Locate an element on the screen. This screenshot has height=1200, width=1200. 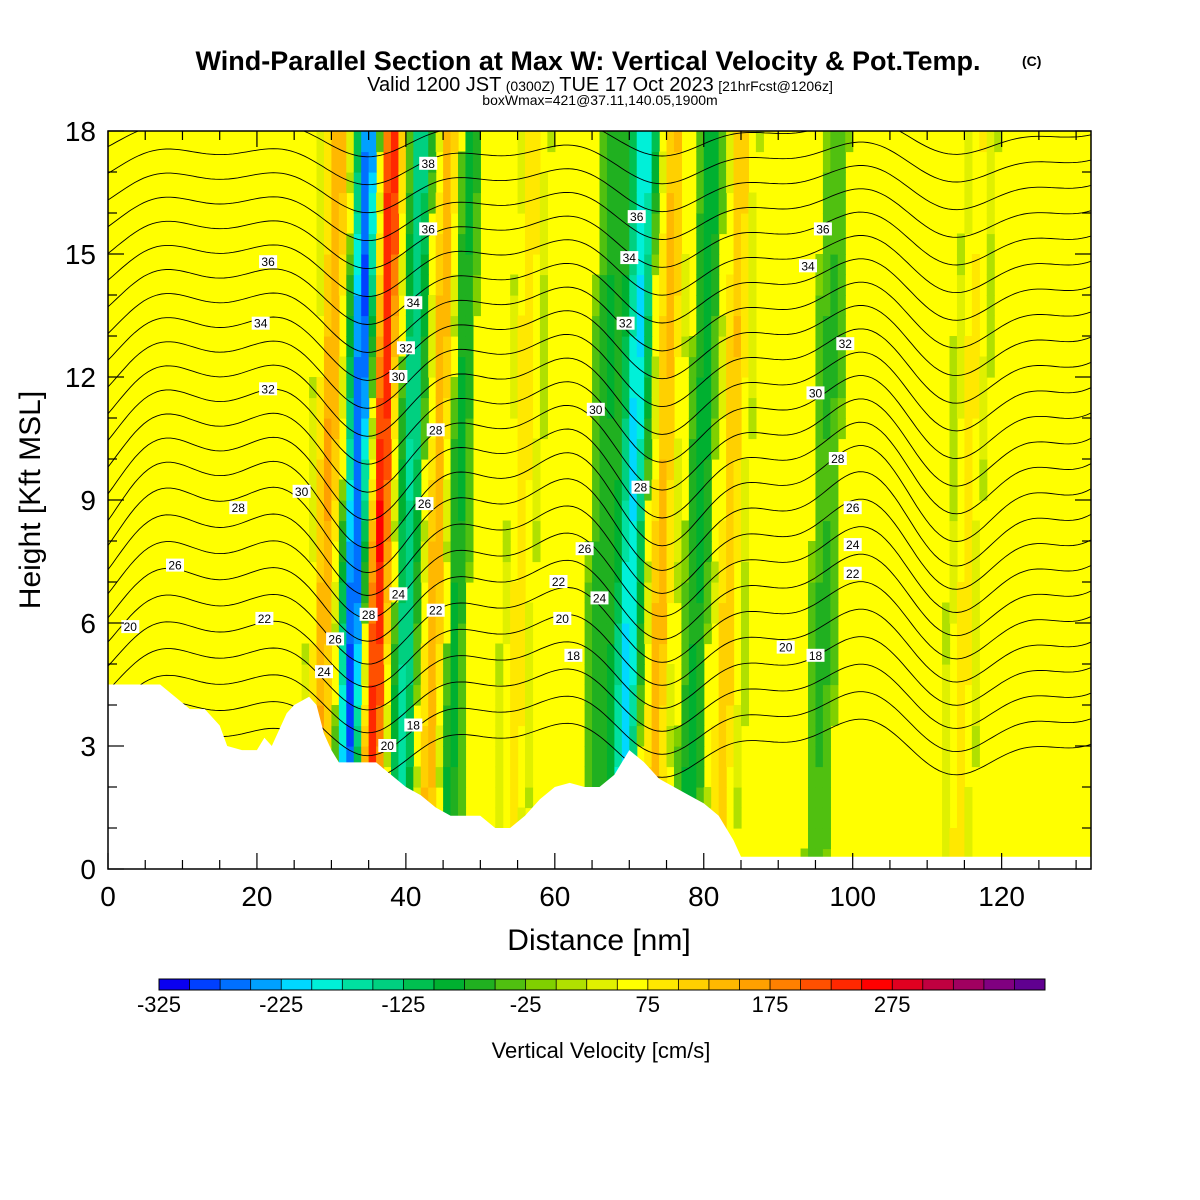
isentrope-label: 28 is located at coordinates (640, 487).